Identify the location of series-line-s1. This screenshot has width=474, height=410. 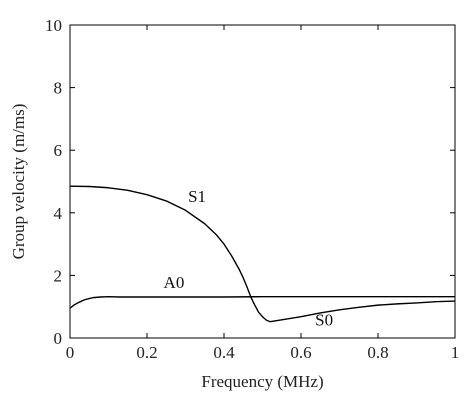
(170, 254).